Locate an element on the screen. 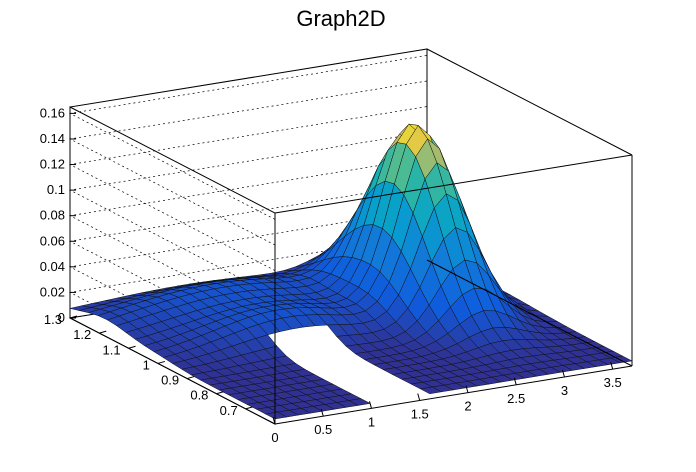 This screenshot has height=472, width=696. y-tick-label: 1 is located at coordinates (146, 364).